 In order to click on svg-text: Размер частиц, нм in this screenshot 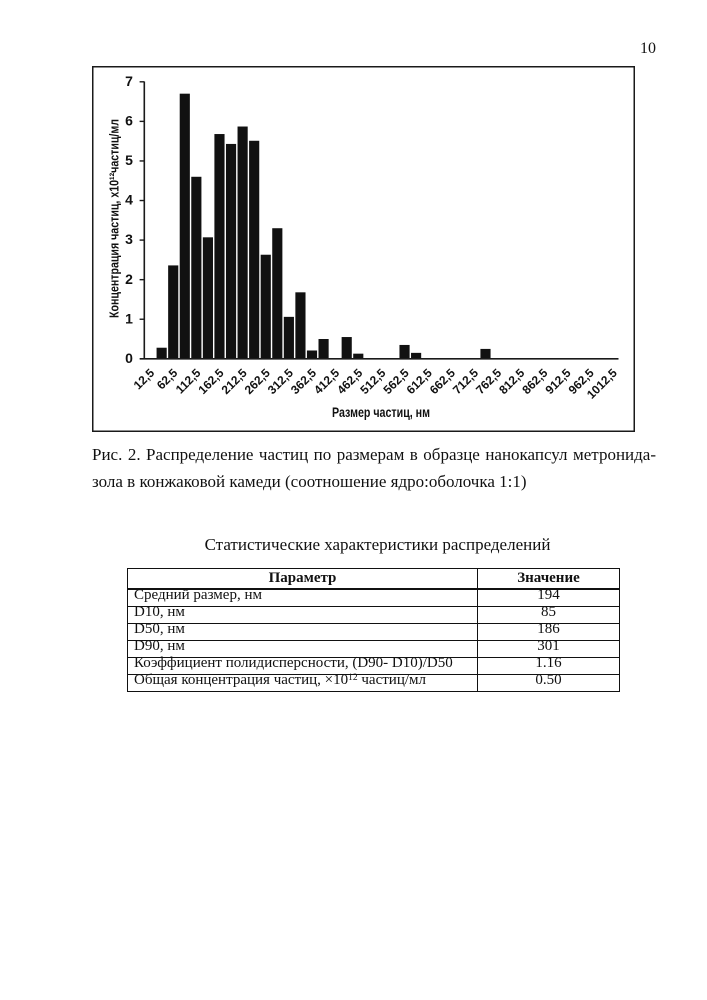, I will do `click(381, 412)`.